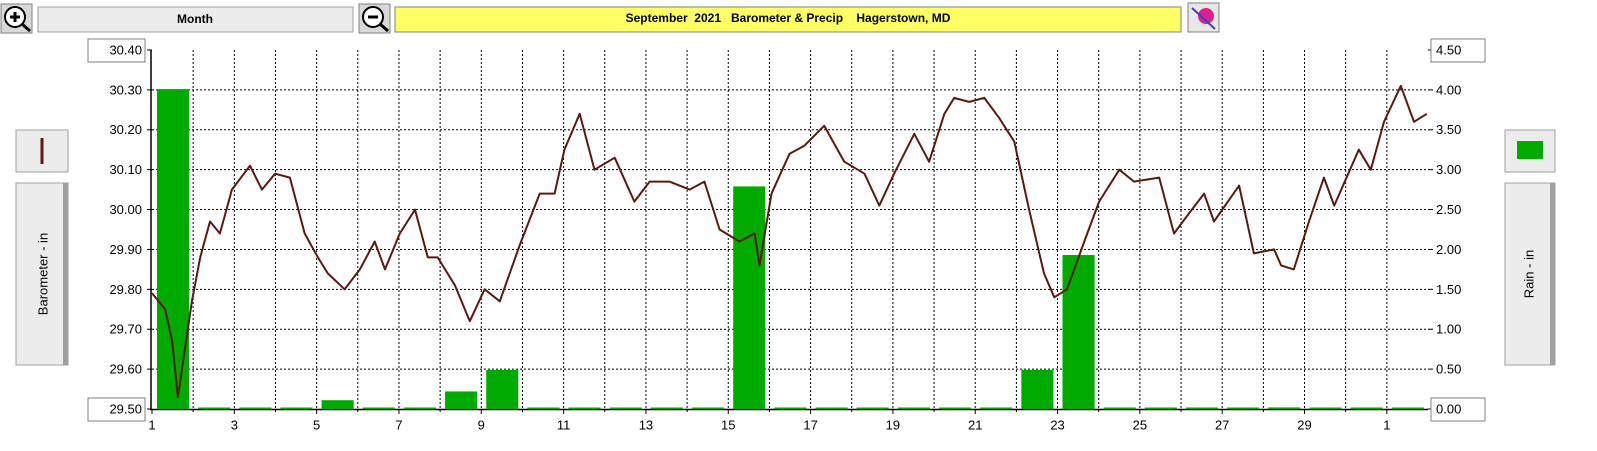 The image size is (1597, 451). I want to click on y-axis-label: Barometer - in, so click(42, 274).